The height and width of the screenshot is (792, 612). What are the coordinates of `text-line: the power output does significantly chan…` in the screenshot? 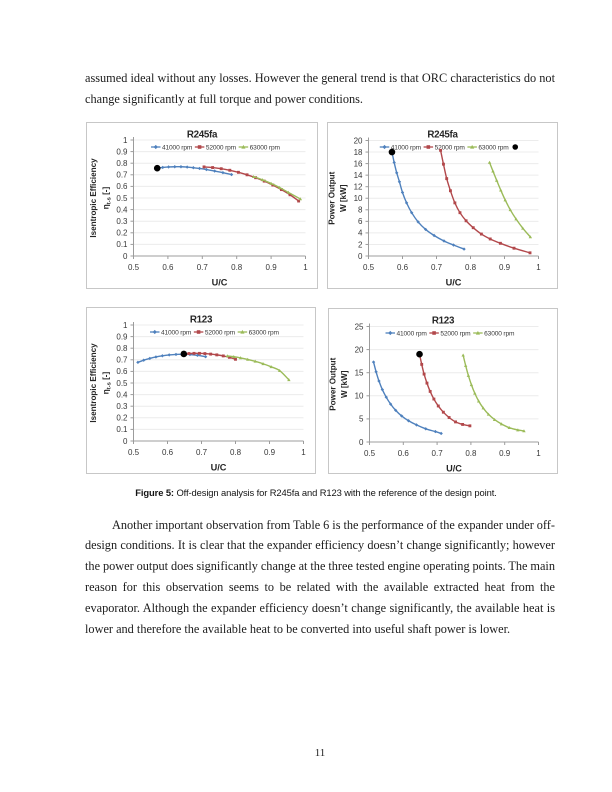 It's located at (320, 566).